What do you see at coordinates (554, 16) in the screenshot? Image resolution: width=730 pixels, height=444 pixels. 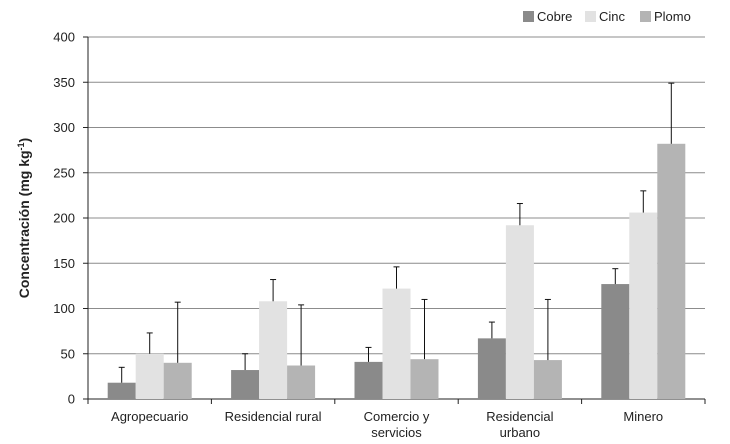 I see `legend-label-cobre: Cobre` at bounding box center [554, 16].